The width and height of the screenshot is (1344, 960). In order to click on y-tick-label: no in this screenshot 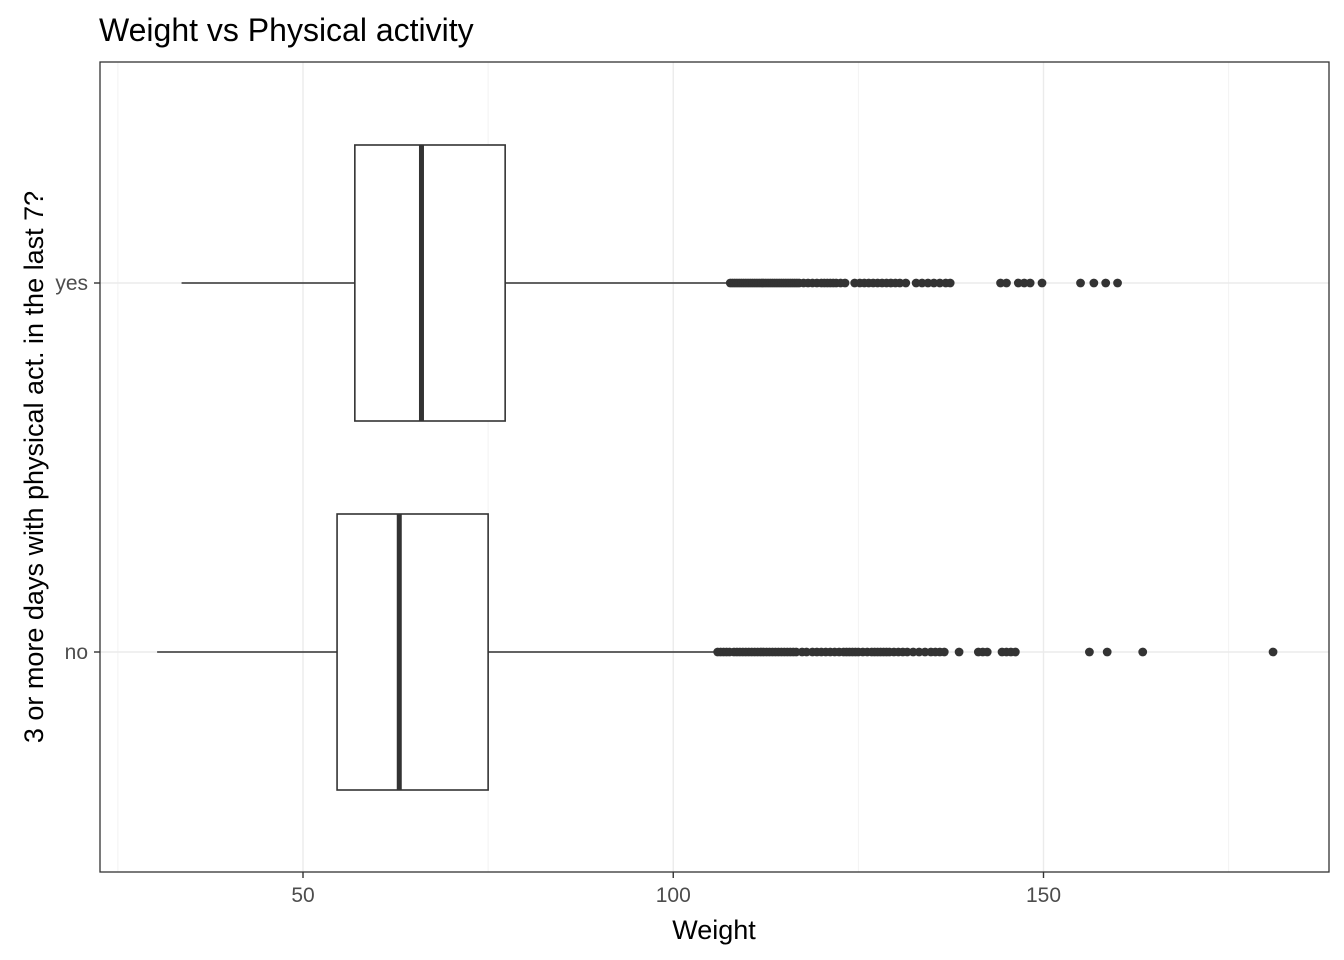, I will do `click(76, 652)`.